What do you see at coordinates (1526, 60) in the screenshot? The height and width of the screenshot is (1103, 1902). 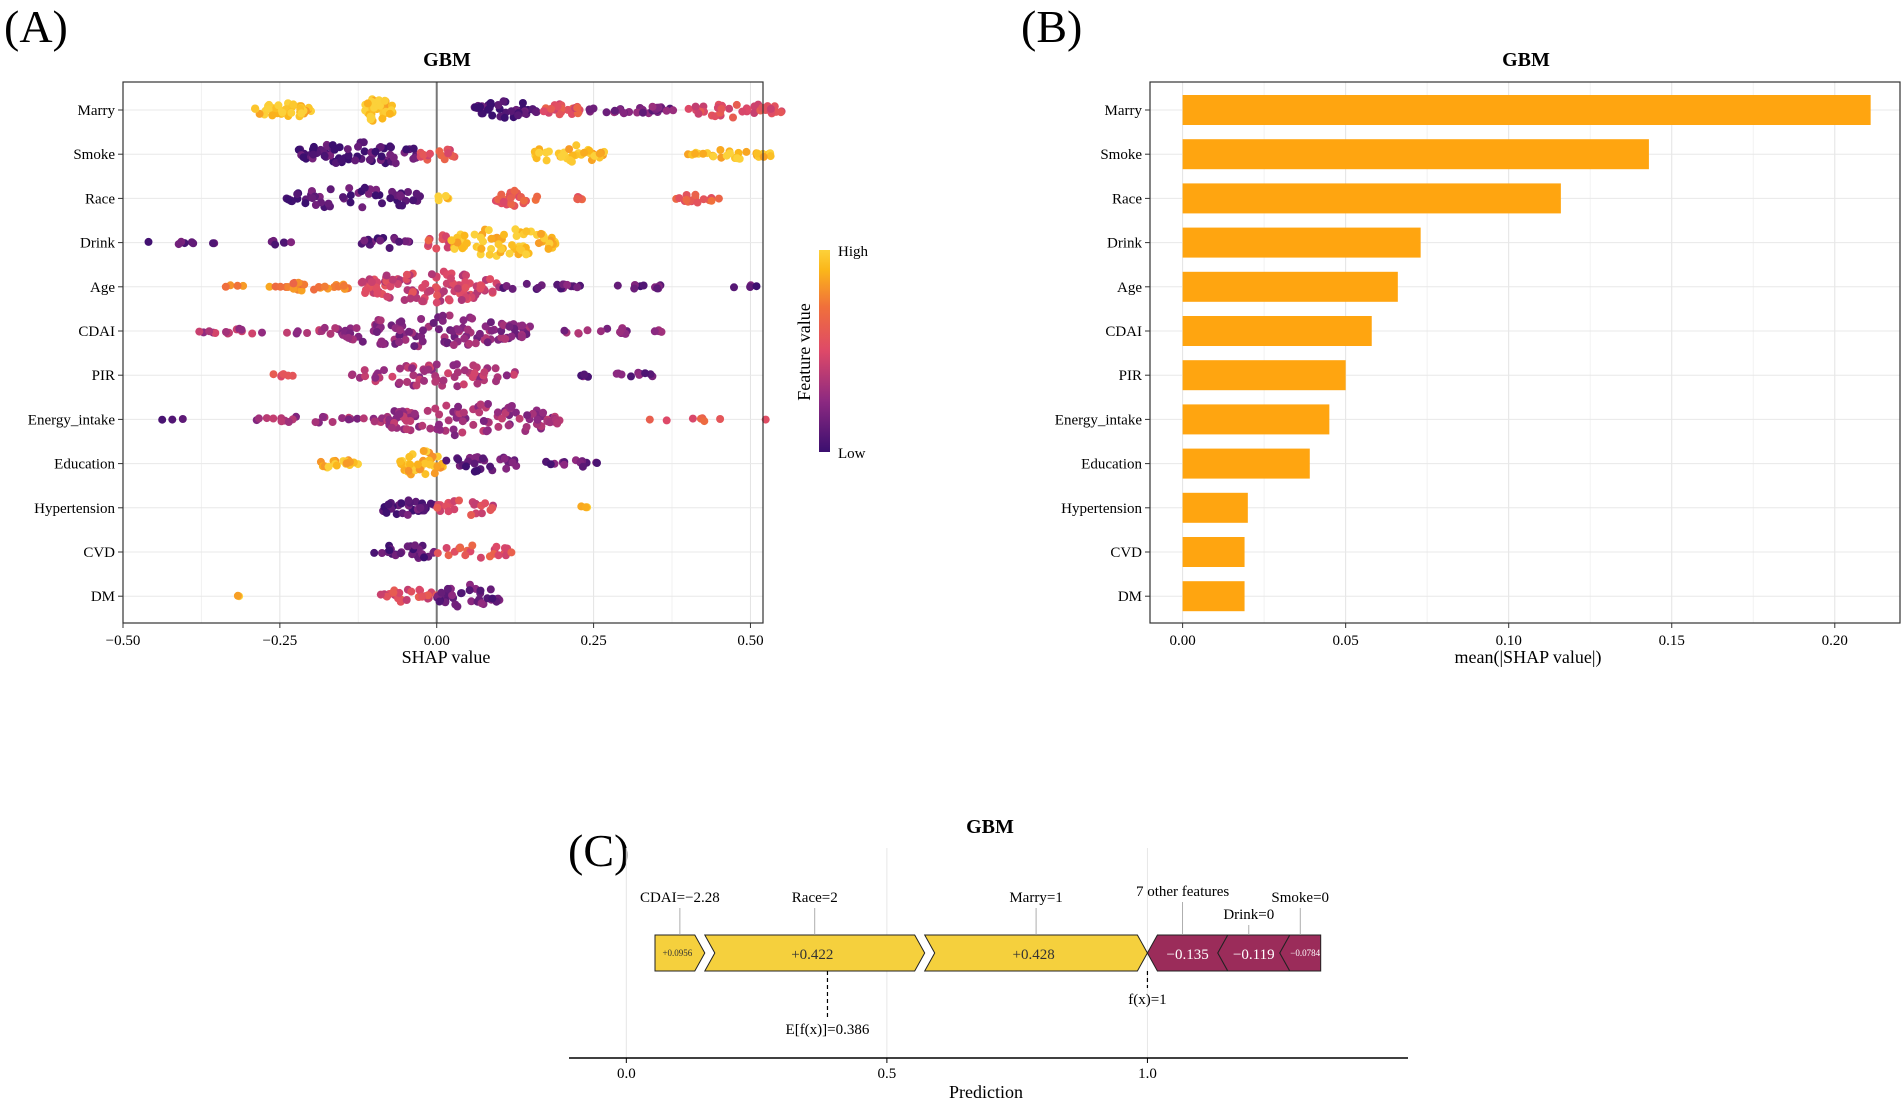 I see `panel-b-title: GBM` at bounding box center [1526, 60].